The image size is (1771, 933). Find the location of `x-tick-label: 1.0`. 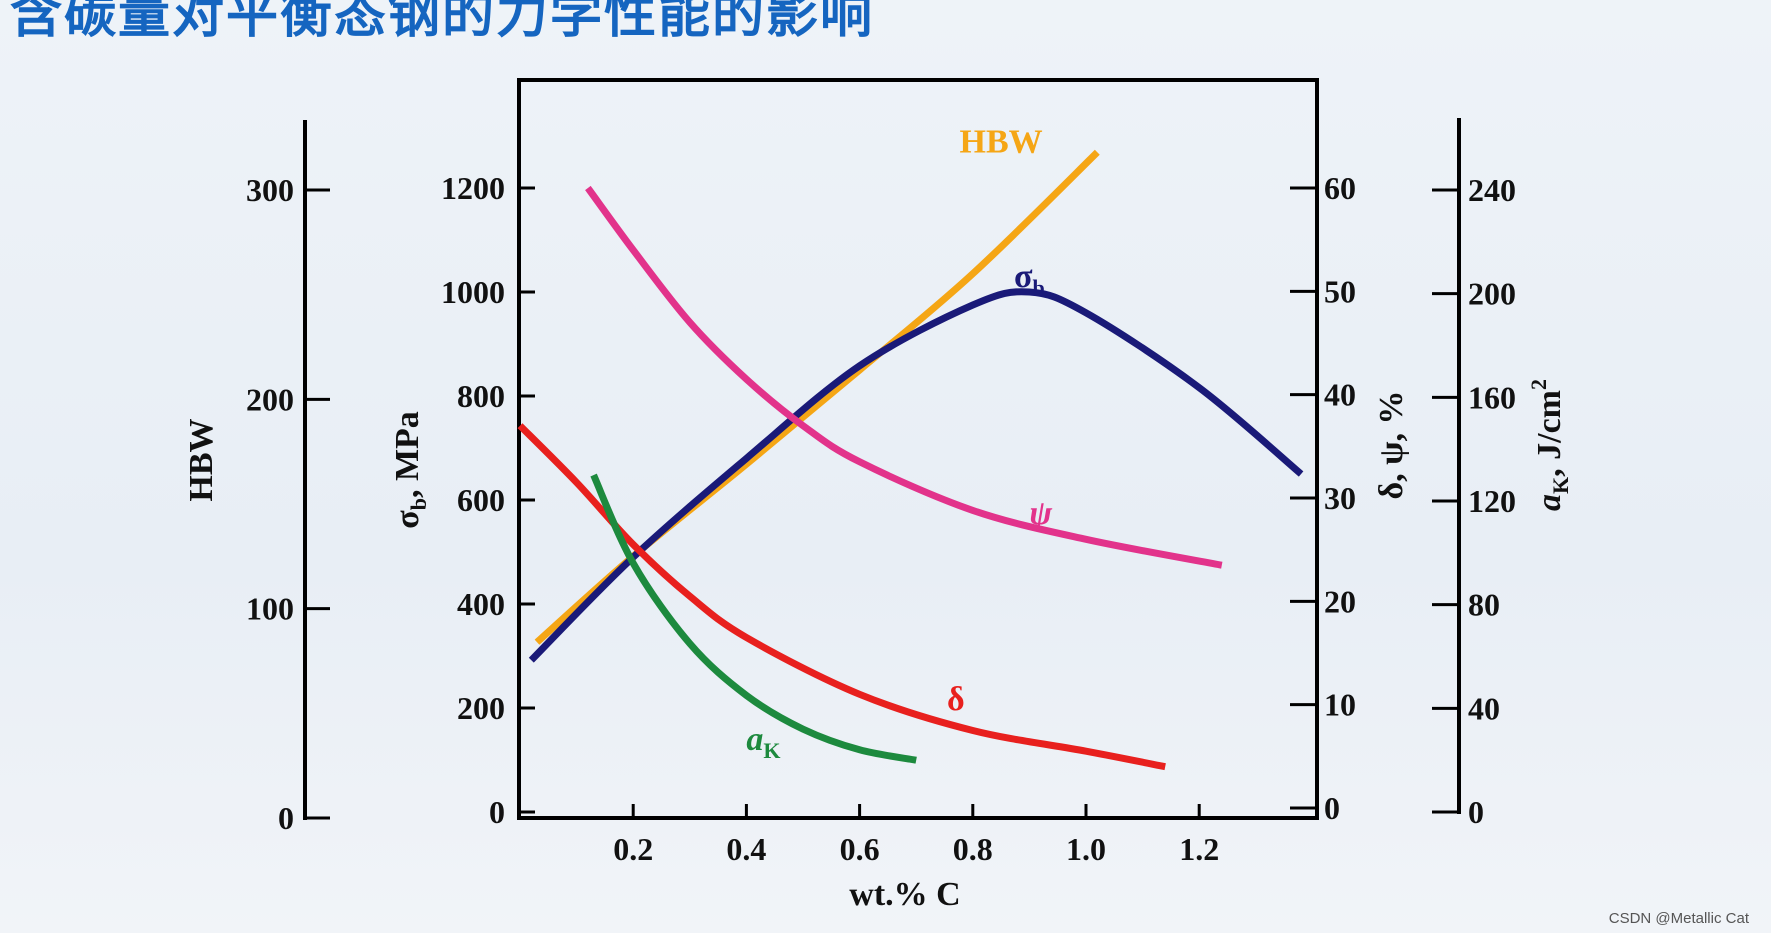

x-tick-label: 1.0 is located at coordinates (1086, 849).